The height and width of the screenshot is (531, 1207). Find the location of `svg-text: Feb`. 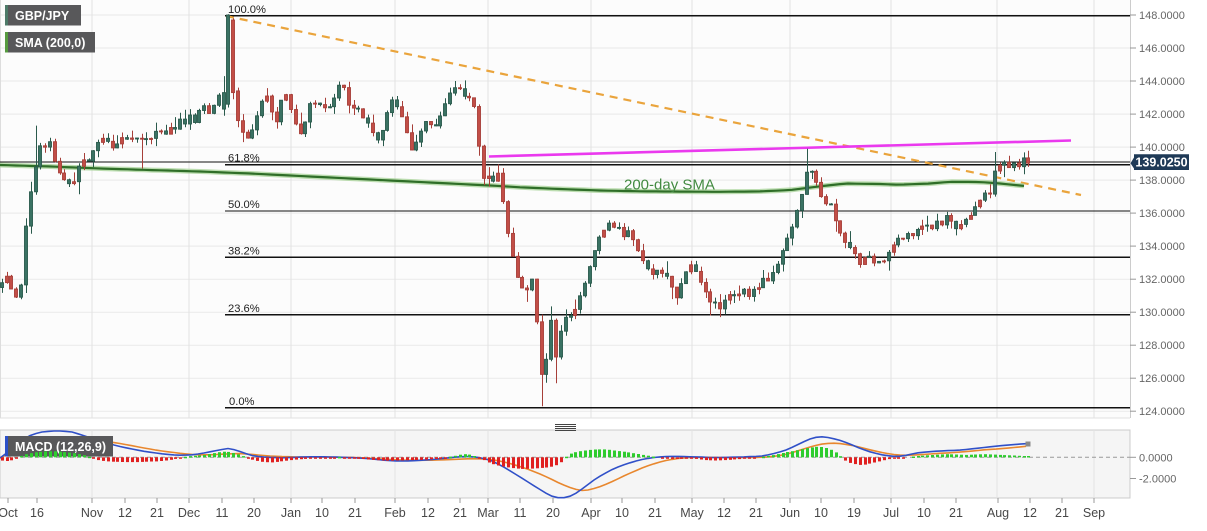

svg-text: Feb is located at coordinates (395, 513).